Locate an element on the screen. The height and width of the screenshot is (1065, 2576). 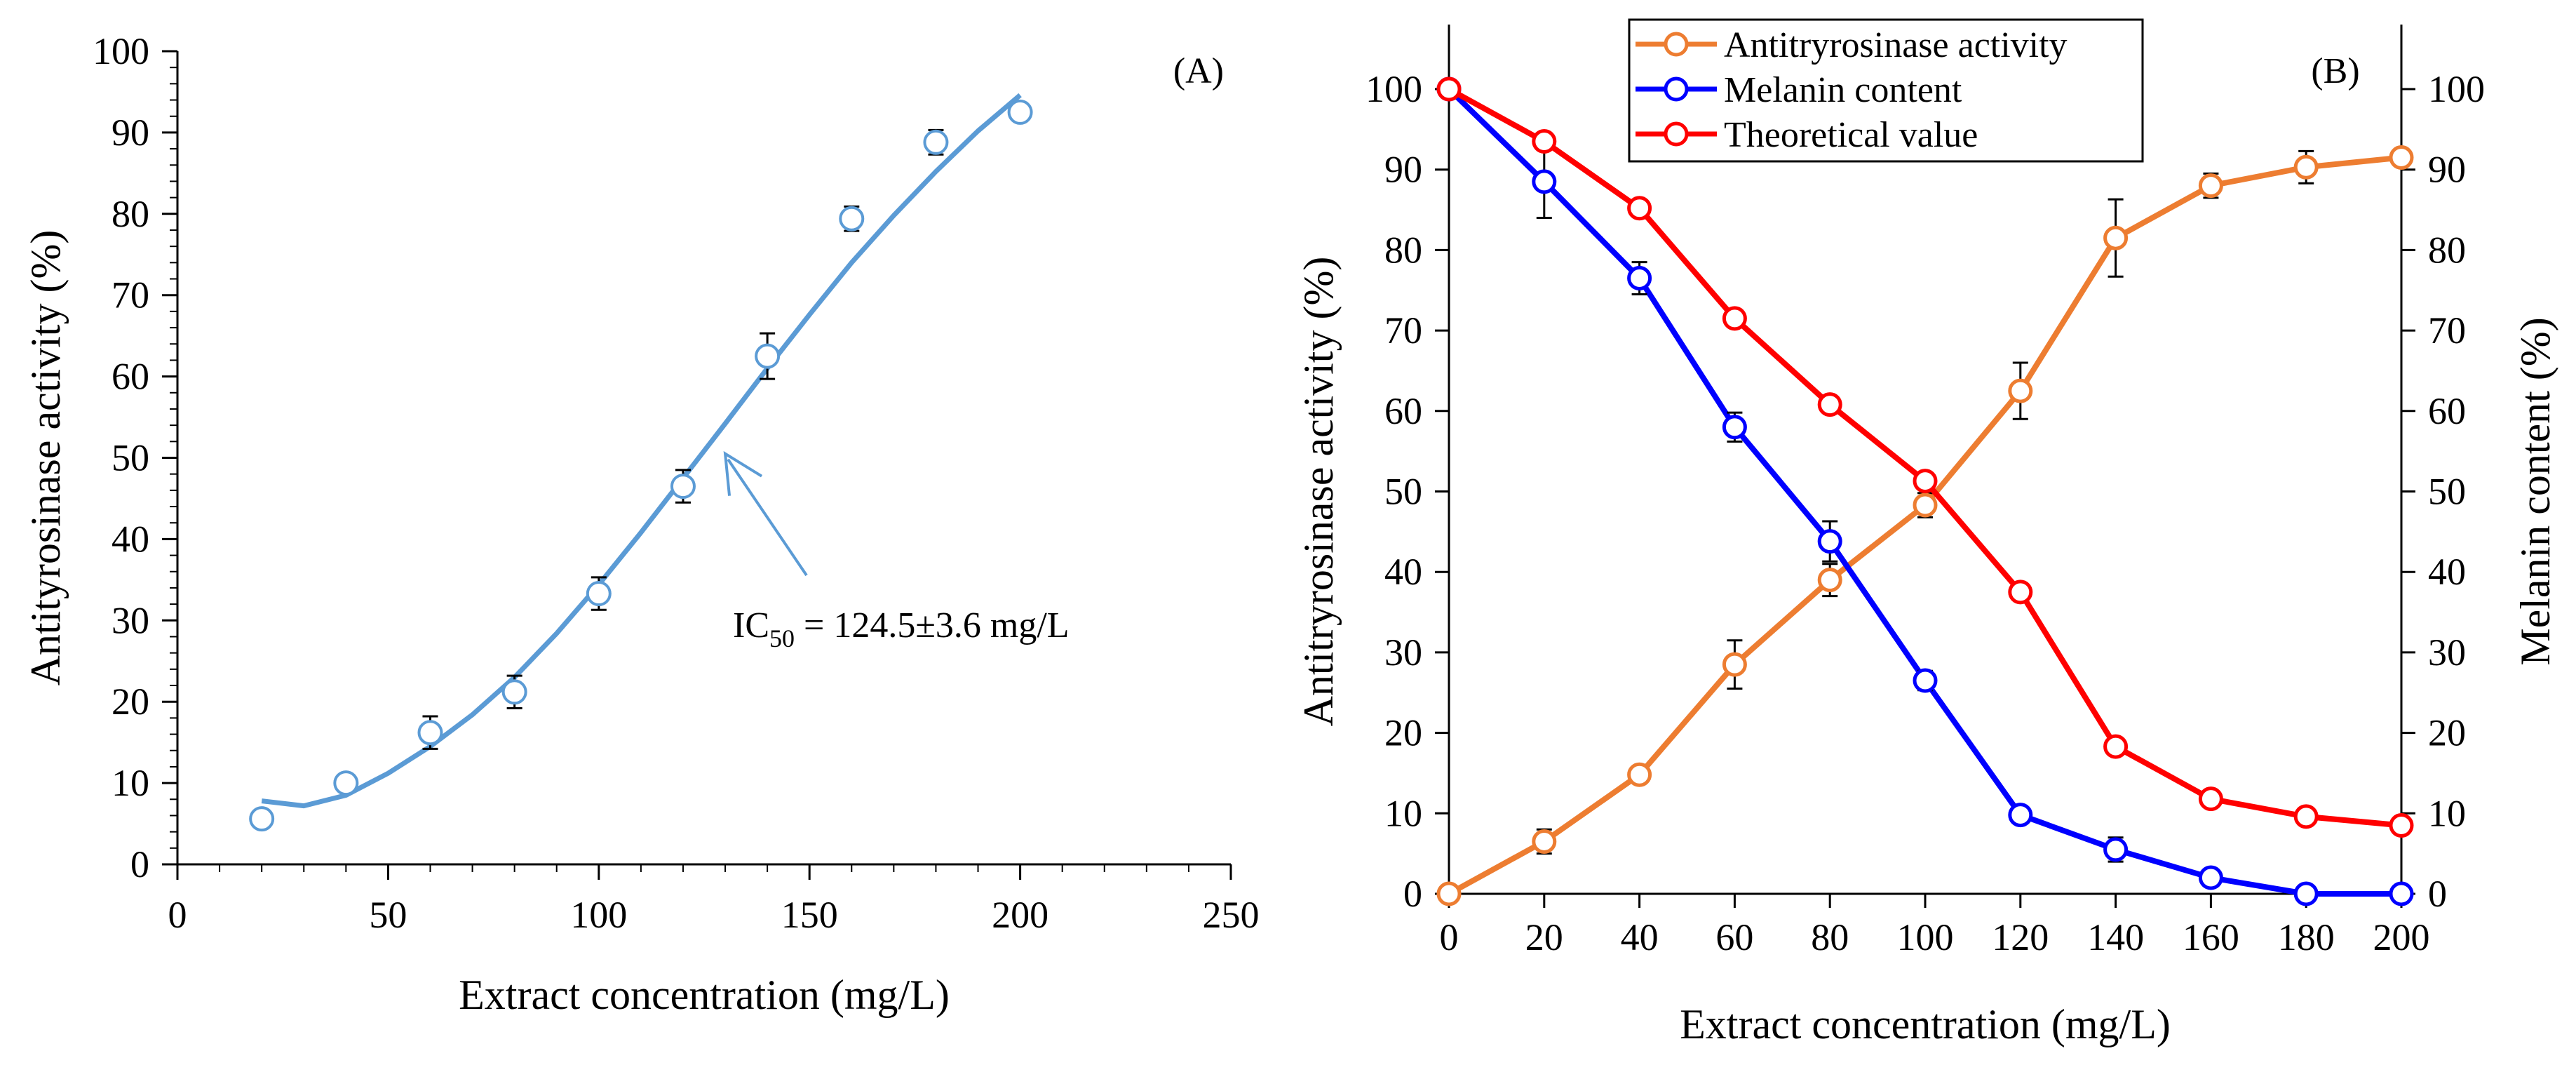
panel-b-legend-label: Antitryrosinase activity is located at coordinates (1896, 45).